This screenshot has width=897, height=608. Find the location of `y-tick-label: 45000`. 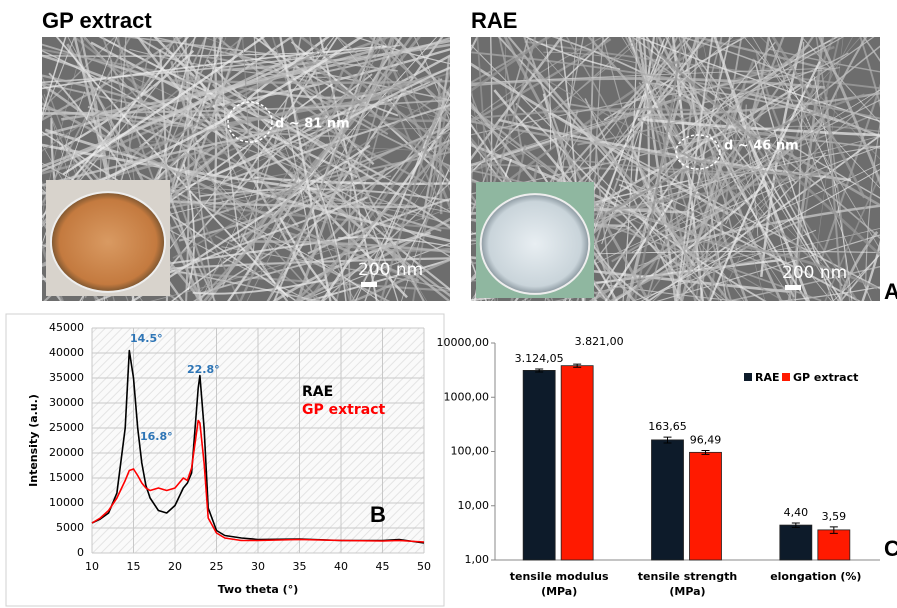

y-tick-label: 45000 is located at coordinates (66, 327).